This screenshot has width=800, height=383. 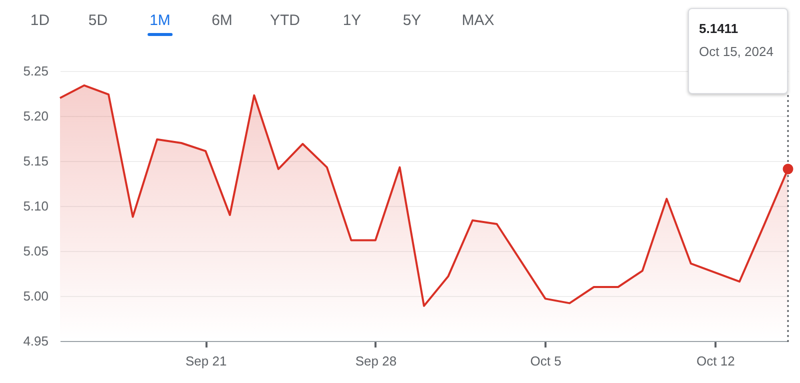 What do you see at coordinates (98, 20) in the screenshot?
I see `text: 5D` at bounding box center [98, 20].